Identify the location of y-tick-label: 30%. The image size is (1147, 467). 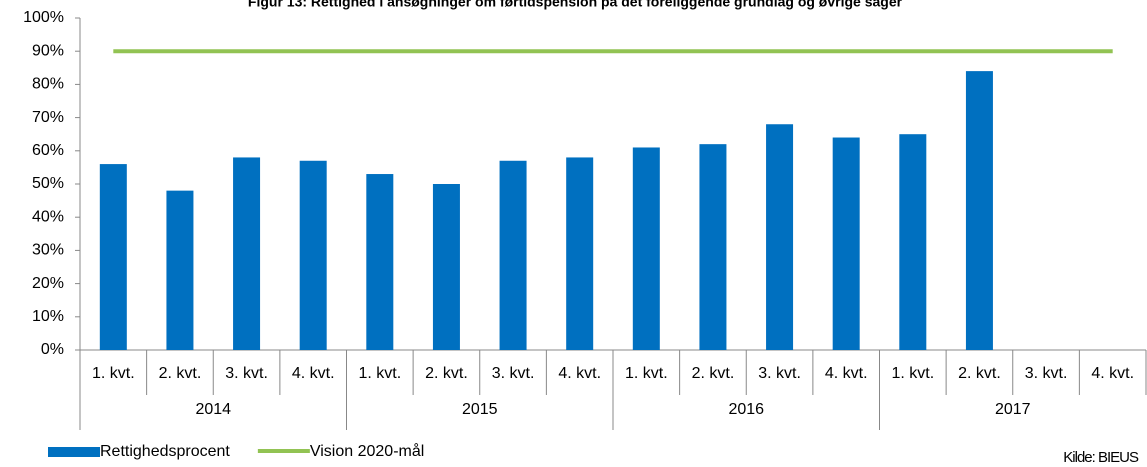
(48, 250).